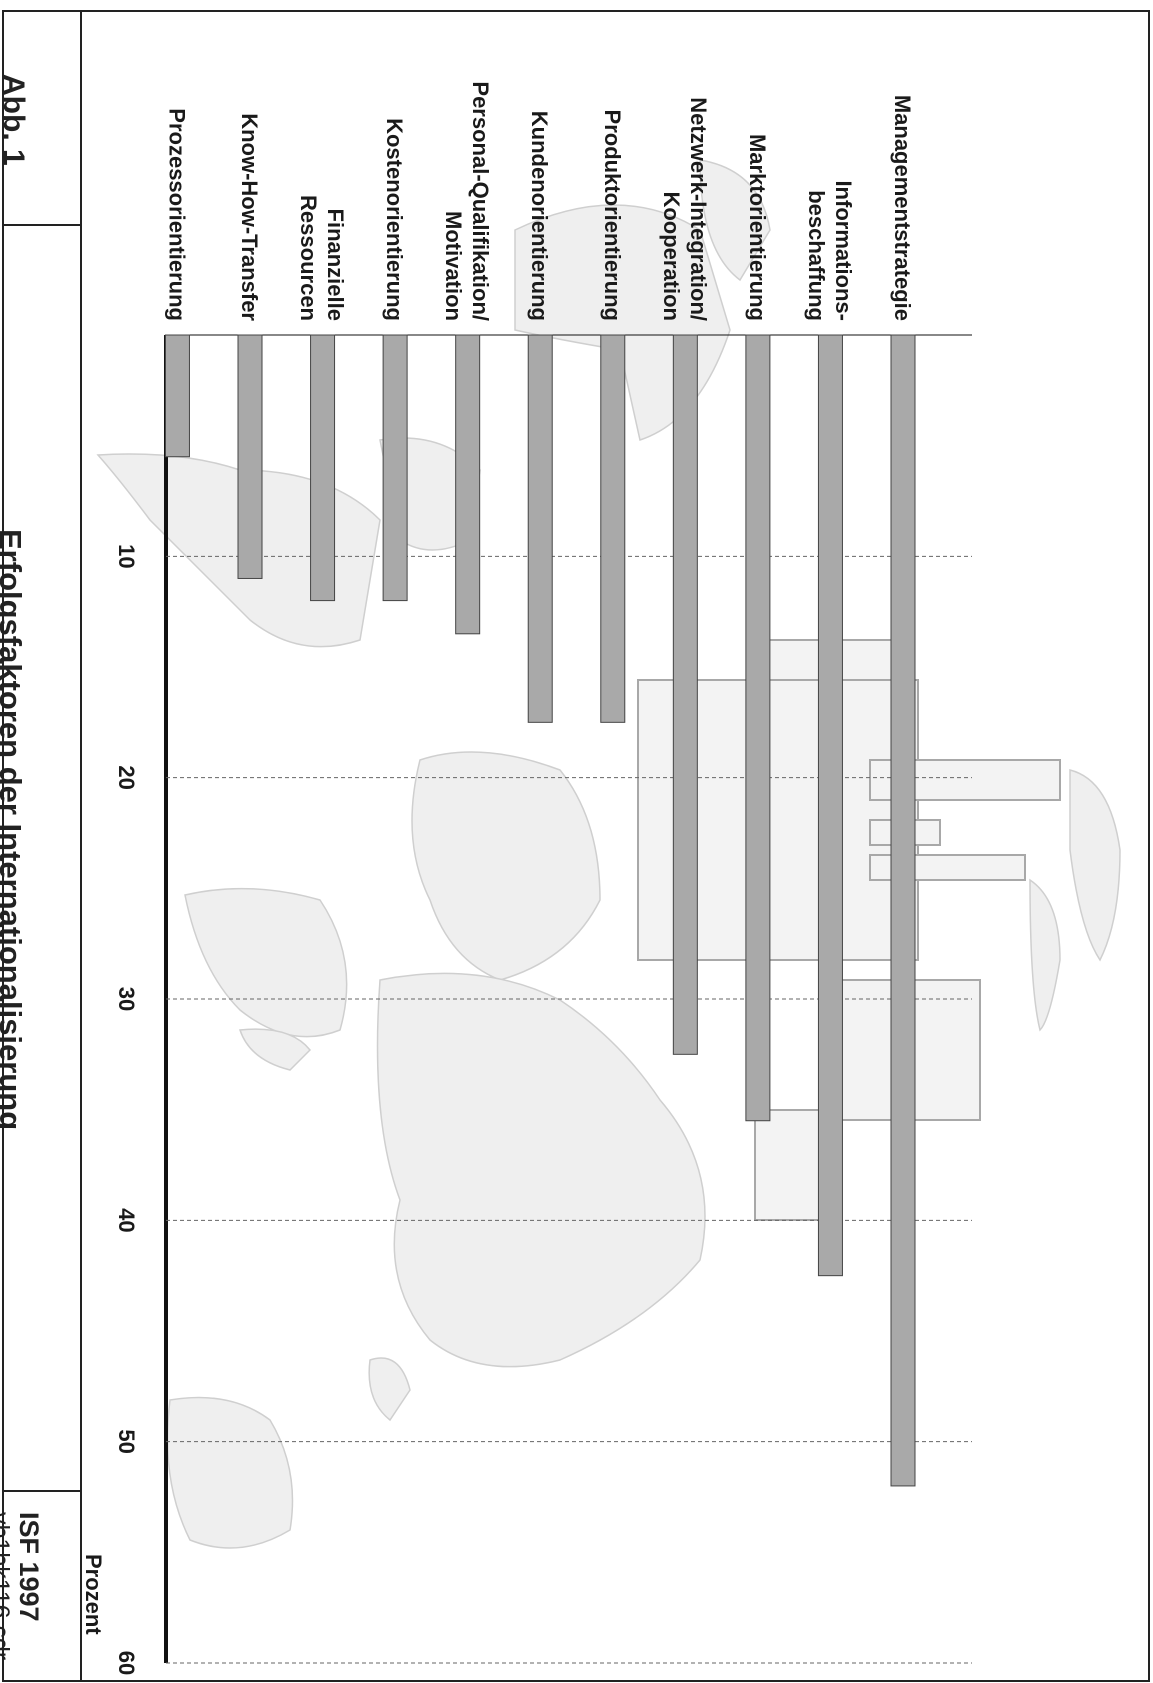 This screenshot has height=1683, width=1153. I want to click on tick-label: 20, so click(126, 777).